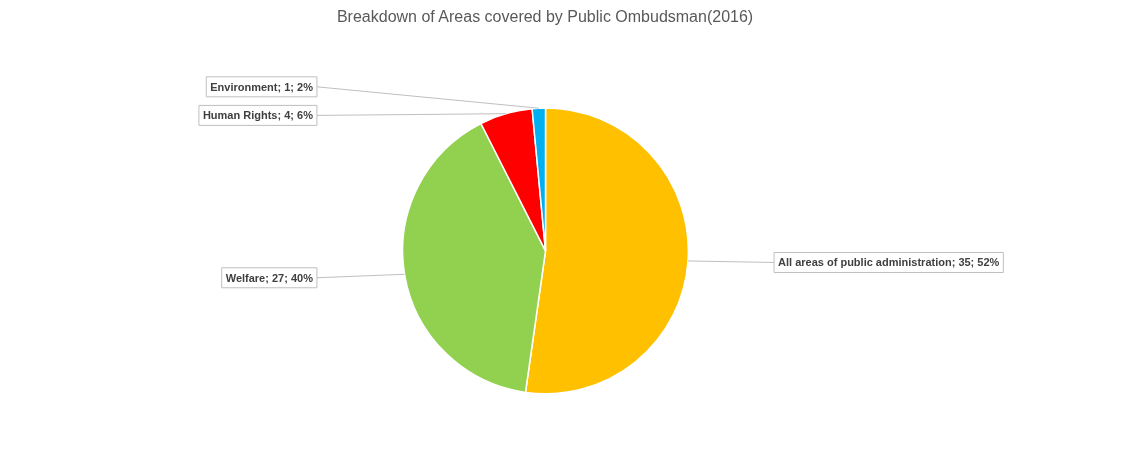 The height and width of the screenshot is (466, 1136). I want to click on slice-label: Environment; 1; 2%, so click(262, 86).